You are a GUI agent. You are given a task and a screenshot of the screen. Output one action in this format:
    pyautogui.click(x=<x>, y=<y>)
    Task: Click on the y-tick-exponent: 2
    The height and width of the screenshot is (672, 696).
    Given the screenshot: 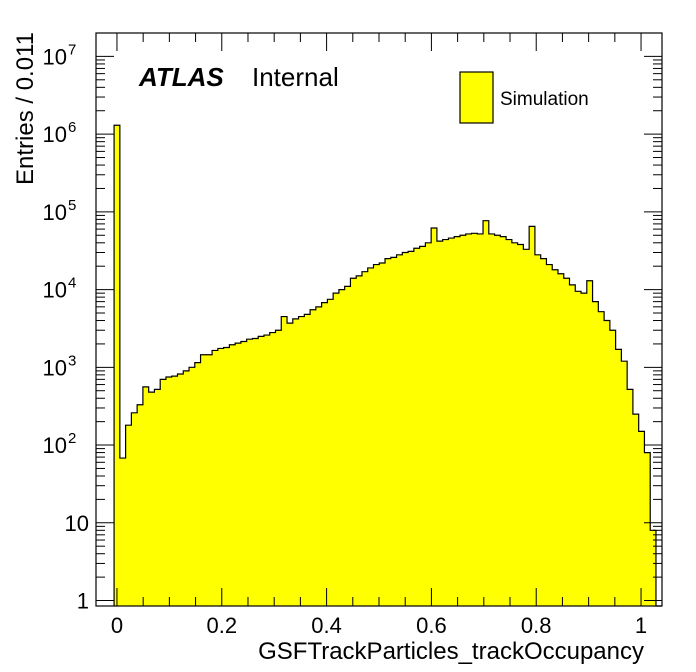 What is the action you would take?
    pyautogui.click(x=72, y=438)
    